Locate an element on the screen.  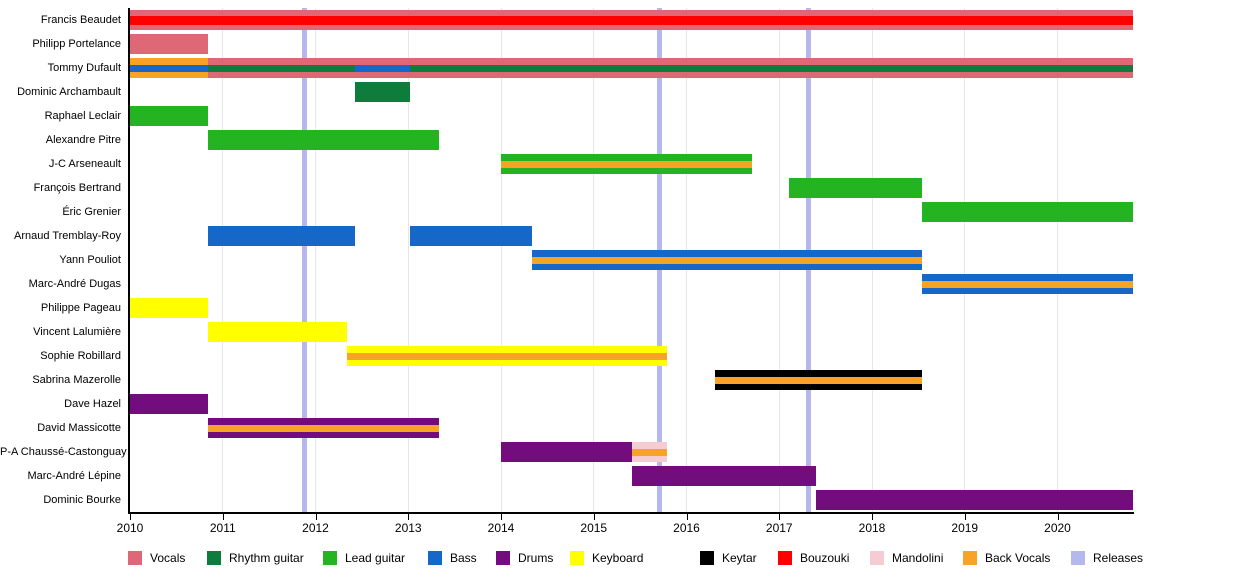
legend-item-keytar: Keytar is located at coordinates (728, 558).